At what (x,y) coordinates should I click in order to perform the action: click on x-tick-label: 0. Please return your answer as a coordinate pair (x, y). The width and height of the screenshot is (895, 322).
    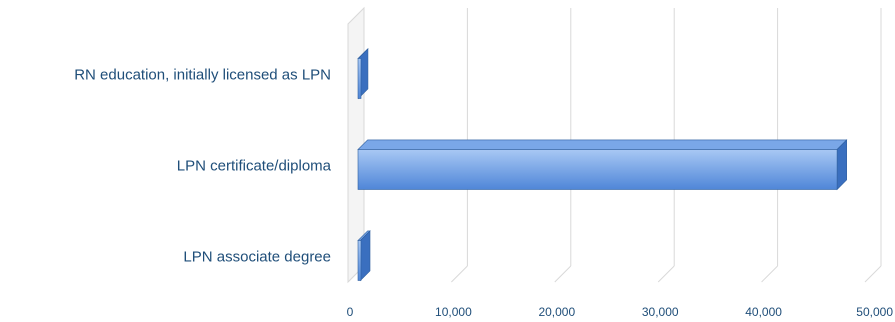
    Looking at the image, I should click on (350, 312).